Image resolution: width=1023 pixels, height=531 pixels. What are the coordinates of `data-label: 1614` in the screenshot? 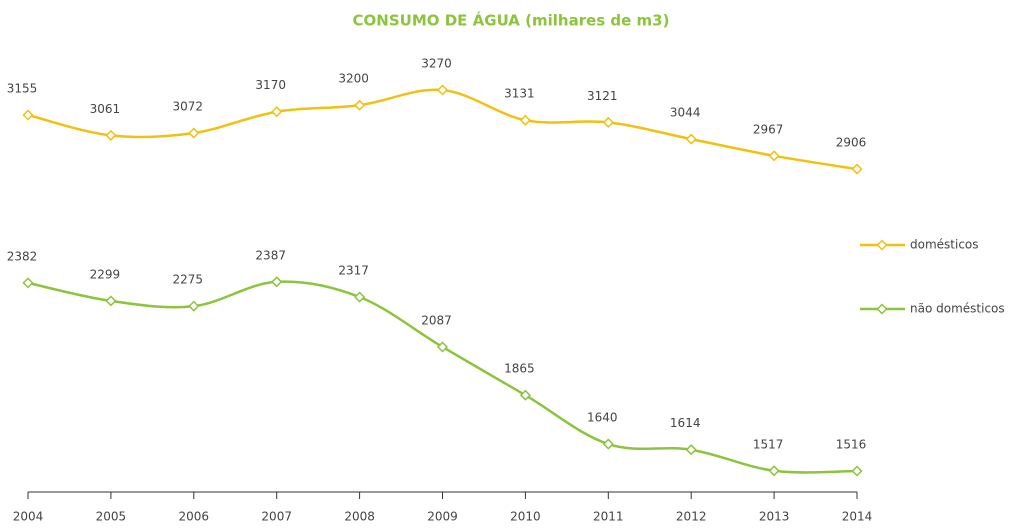 It's located at (685, 423).